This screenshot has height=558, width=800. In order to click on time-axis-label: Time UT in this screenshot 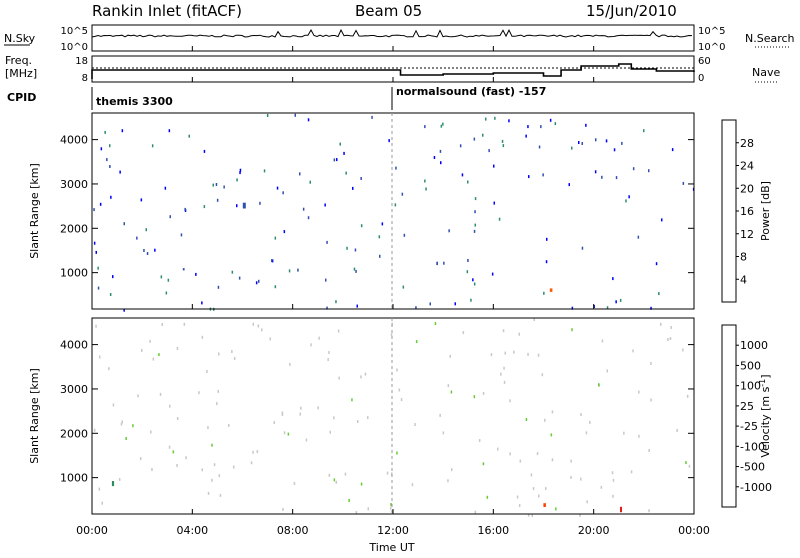, I will do `click(391, 547)`.